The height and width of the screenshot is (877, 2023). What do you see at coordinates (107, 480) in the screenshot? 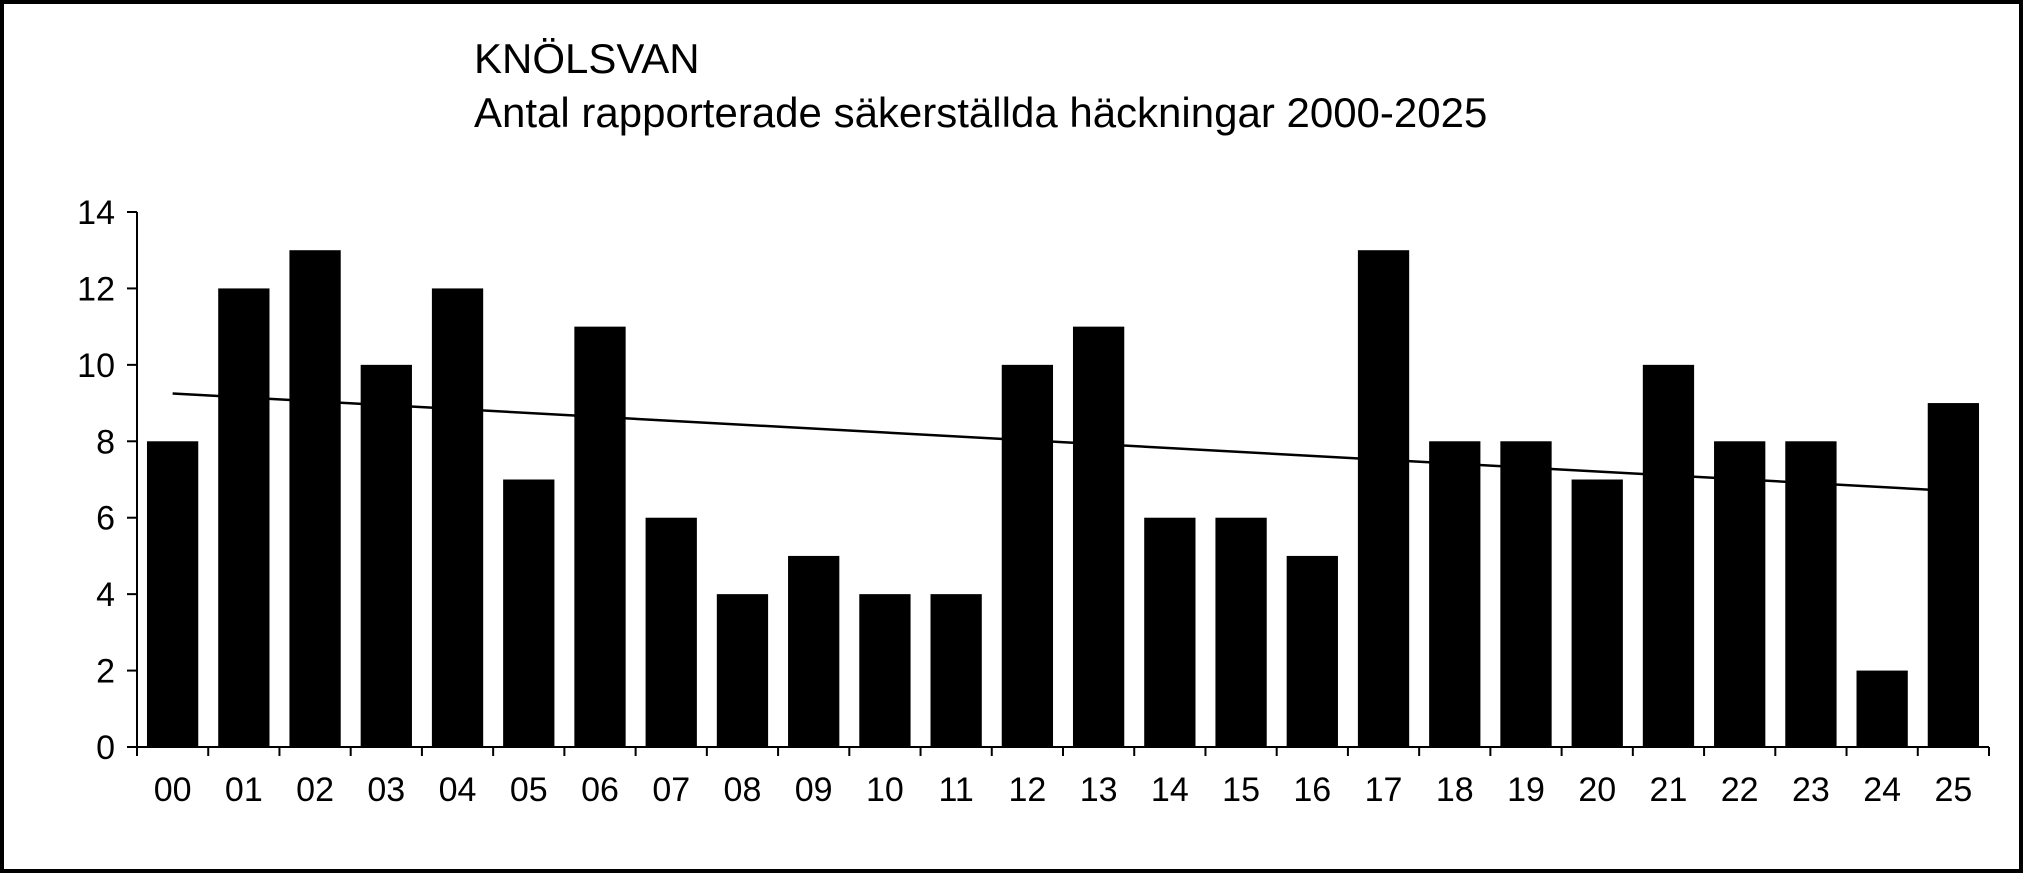
I see `y-axis: 0 2 4 6 8 10 12 14` at bounding box center [107, 480].